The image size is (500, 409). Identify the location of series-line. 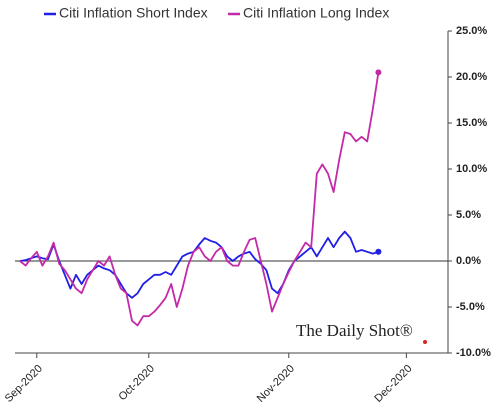
(199, 264).